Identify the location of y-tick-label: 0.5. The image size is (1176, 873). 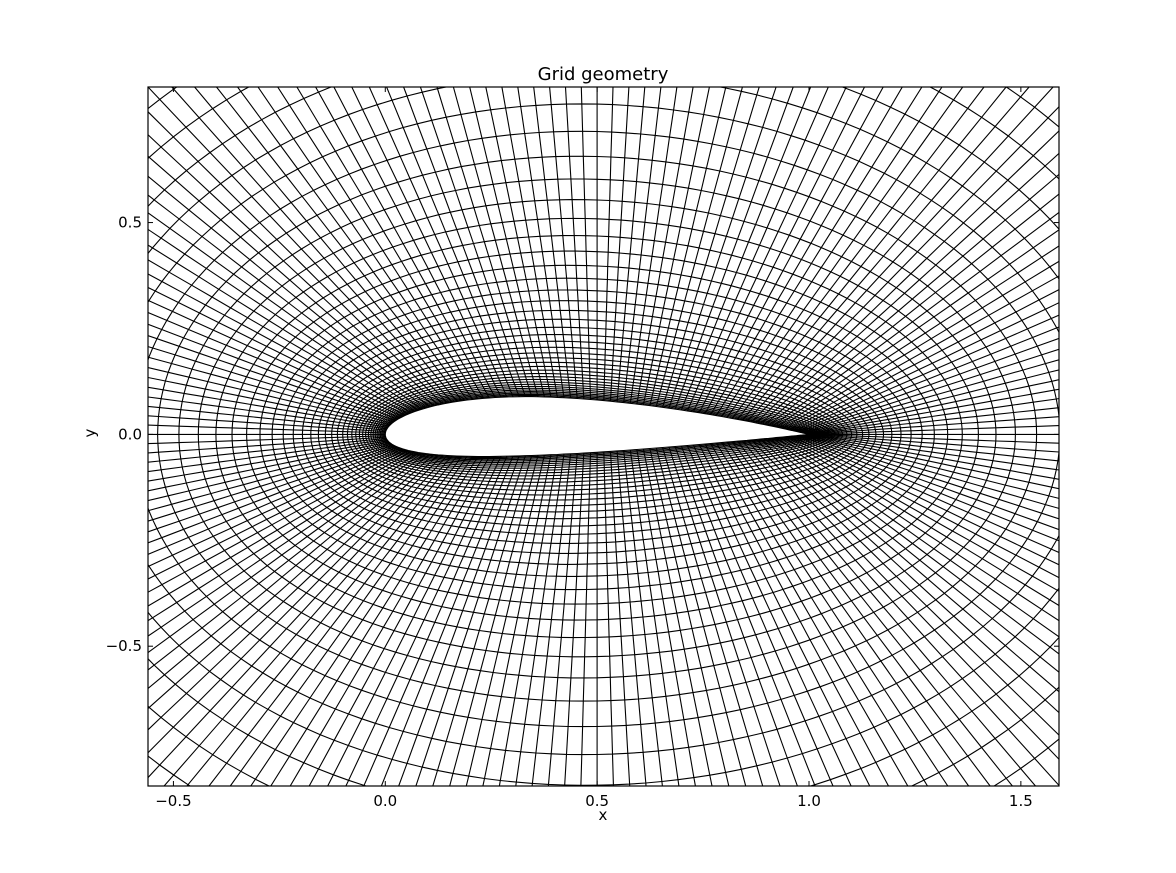
(130, 223).